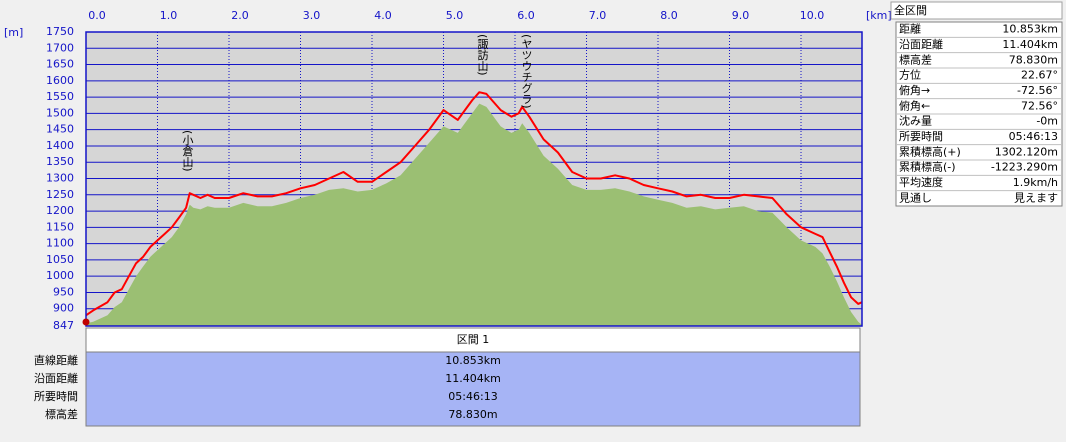 The height and width of the screenshot is (442, 1066). Describe the element at coordinates (61, 414) in the screenshot. I see `section-label: 標高差` at that location.